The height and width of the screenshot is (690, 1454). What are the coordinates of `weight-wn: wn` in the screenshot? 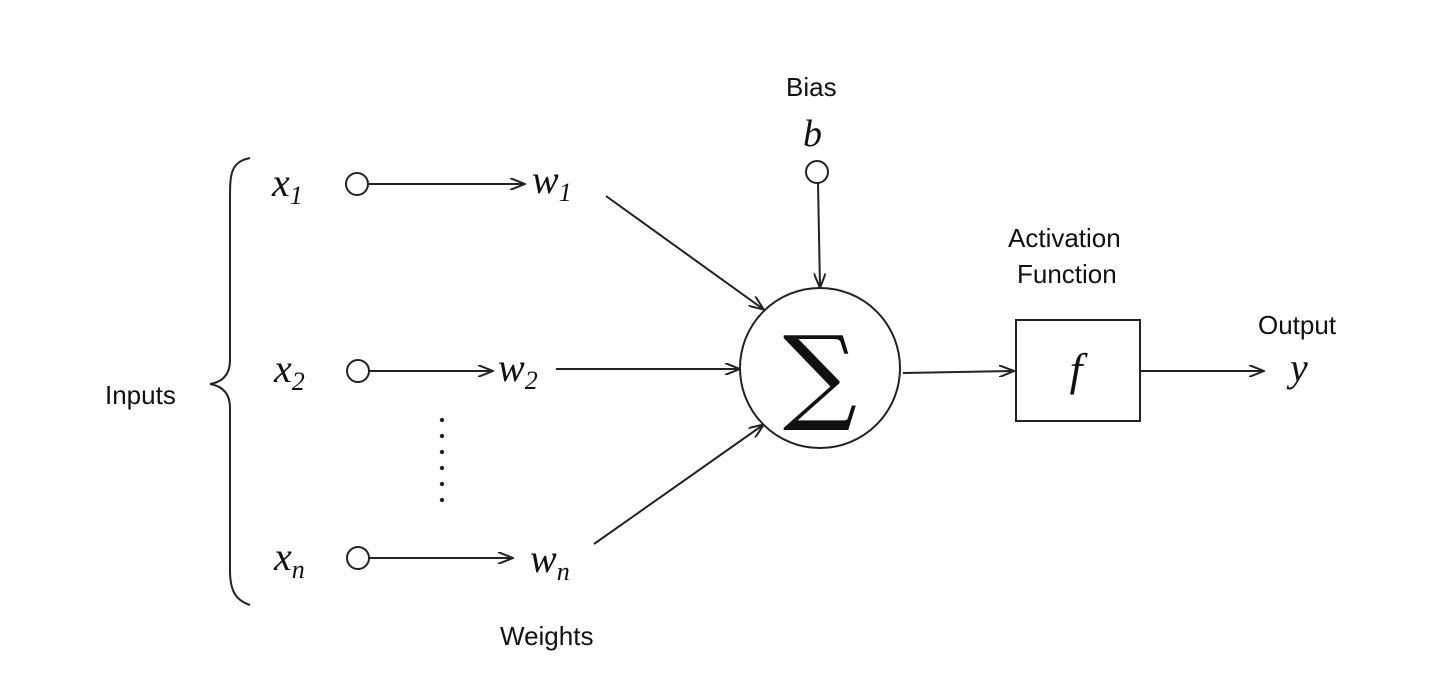 It's located at (550, 561).